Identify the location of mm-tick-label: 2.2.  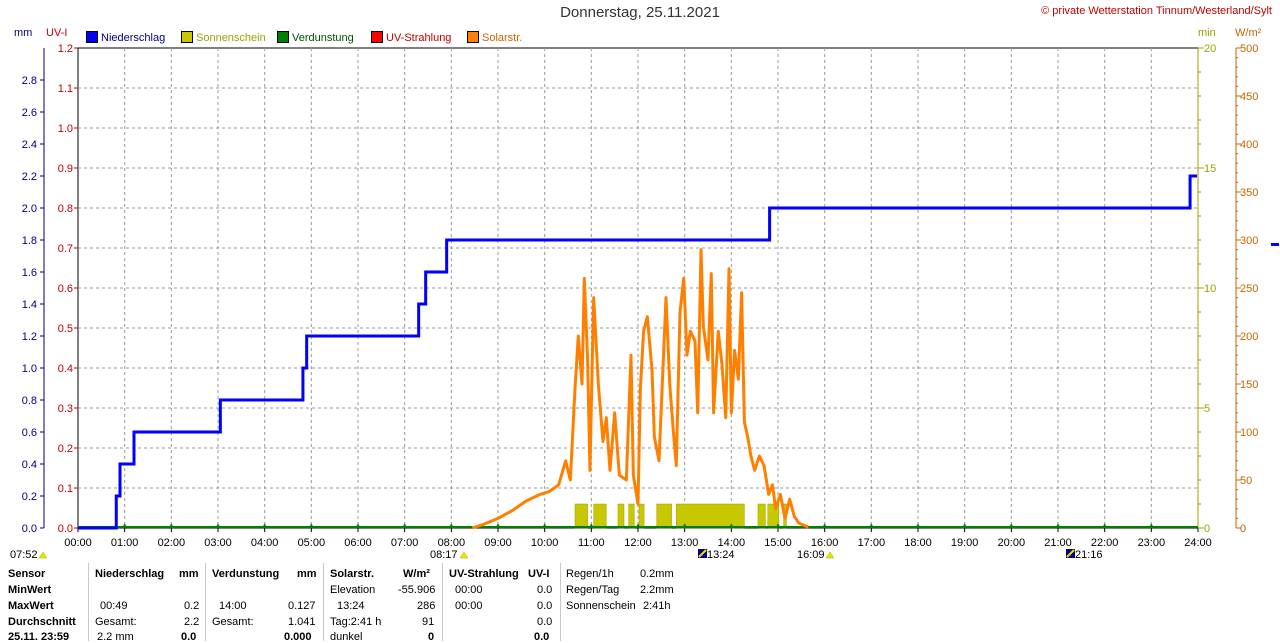
(29, 177).